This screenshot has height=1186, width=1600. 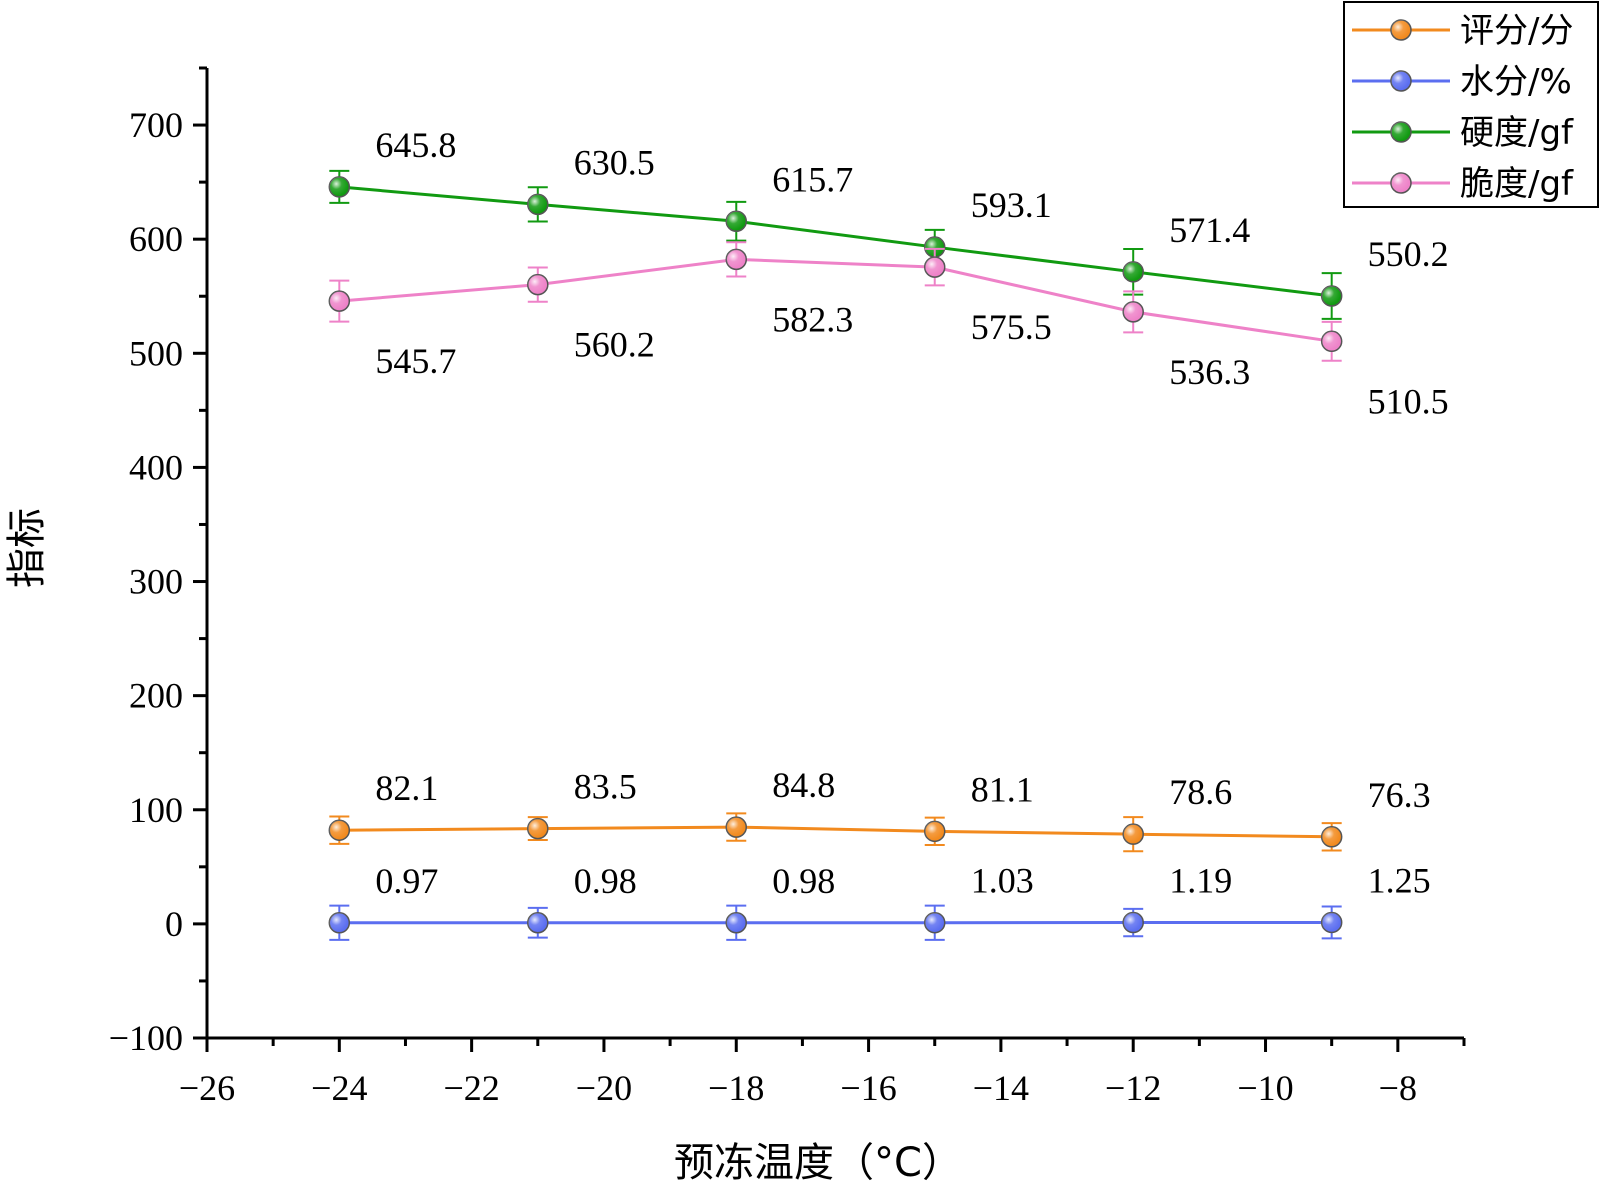 I want to click on data-label: 571.4, so click(x=1209, y=230).